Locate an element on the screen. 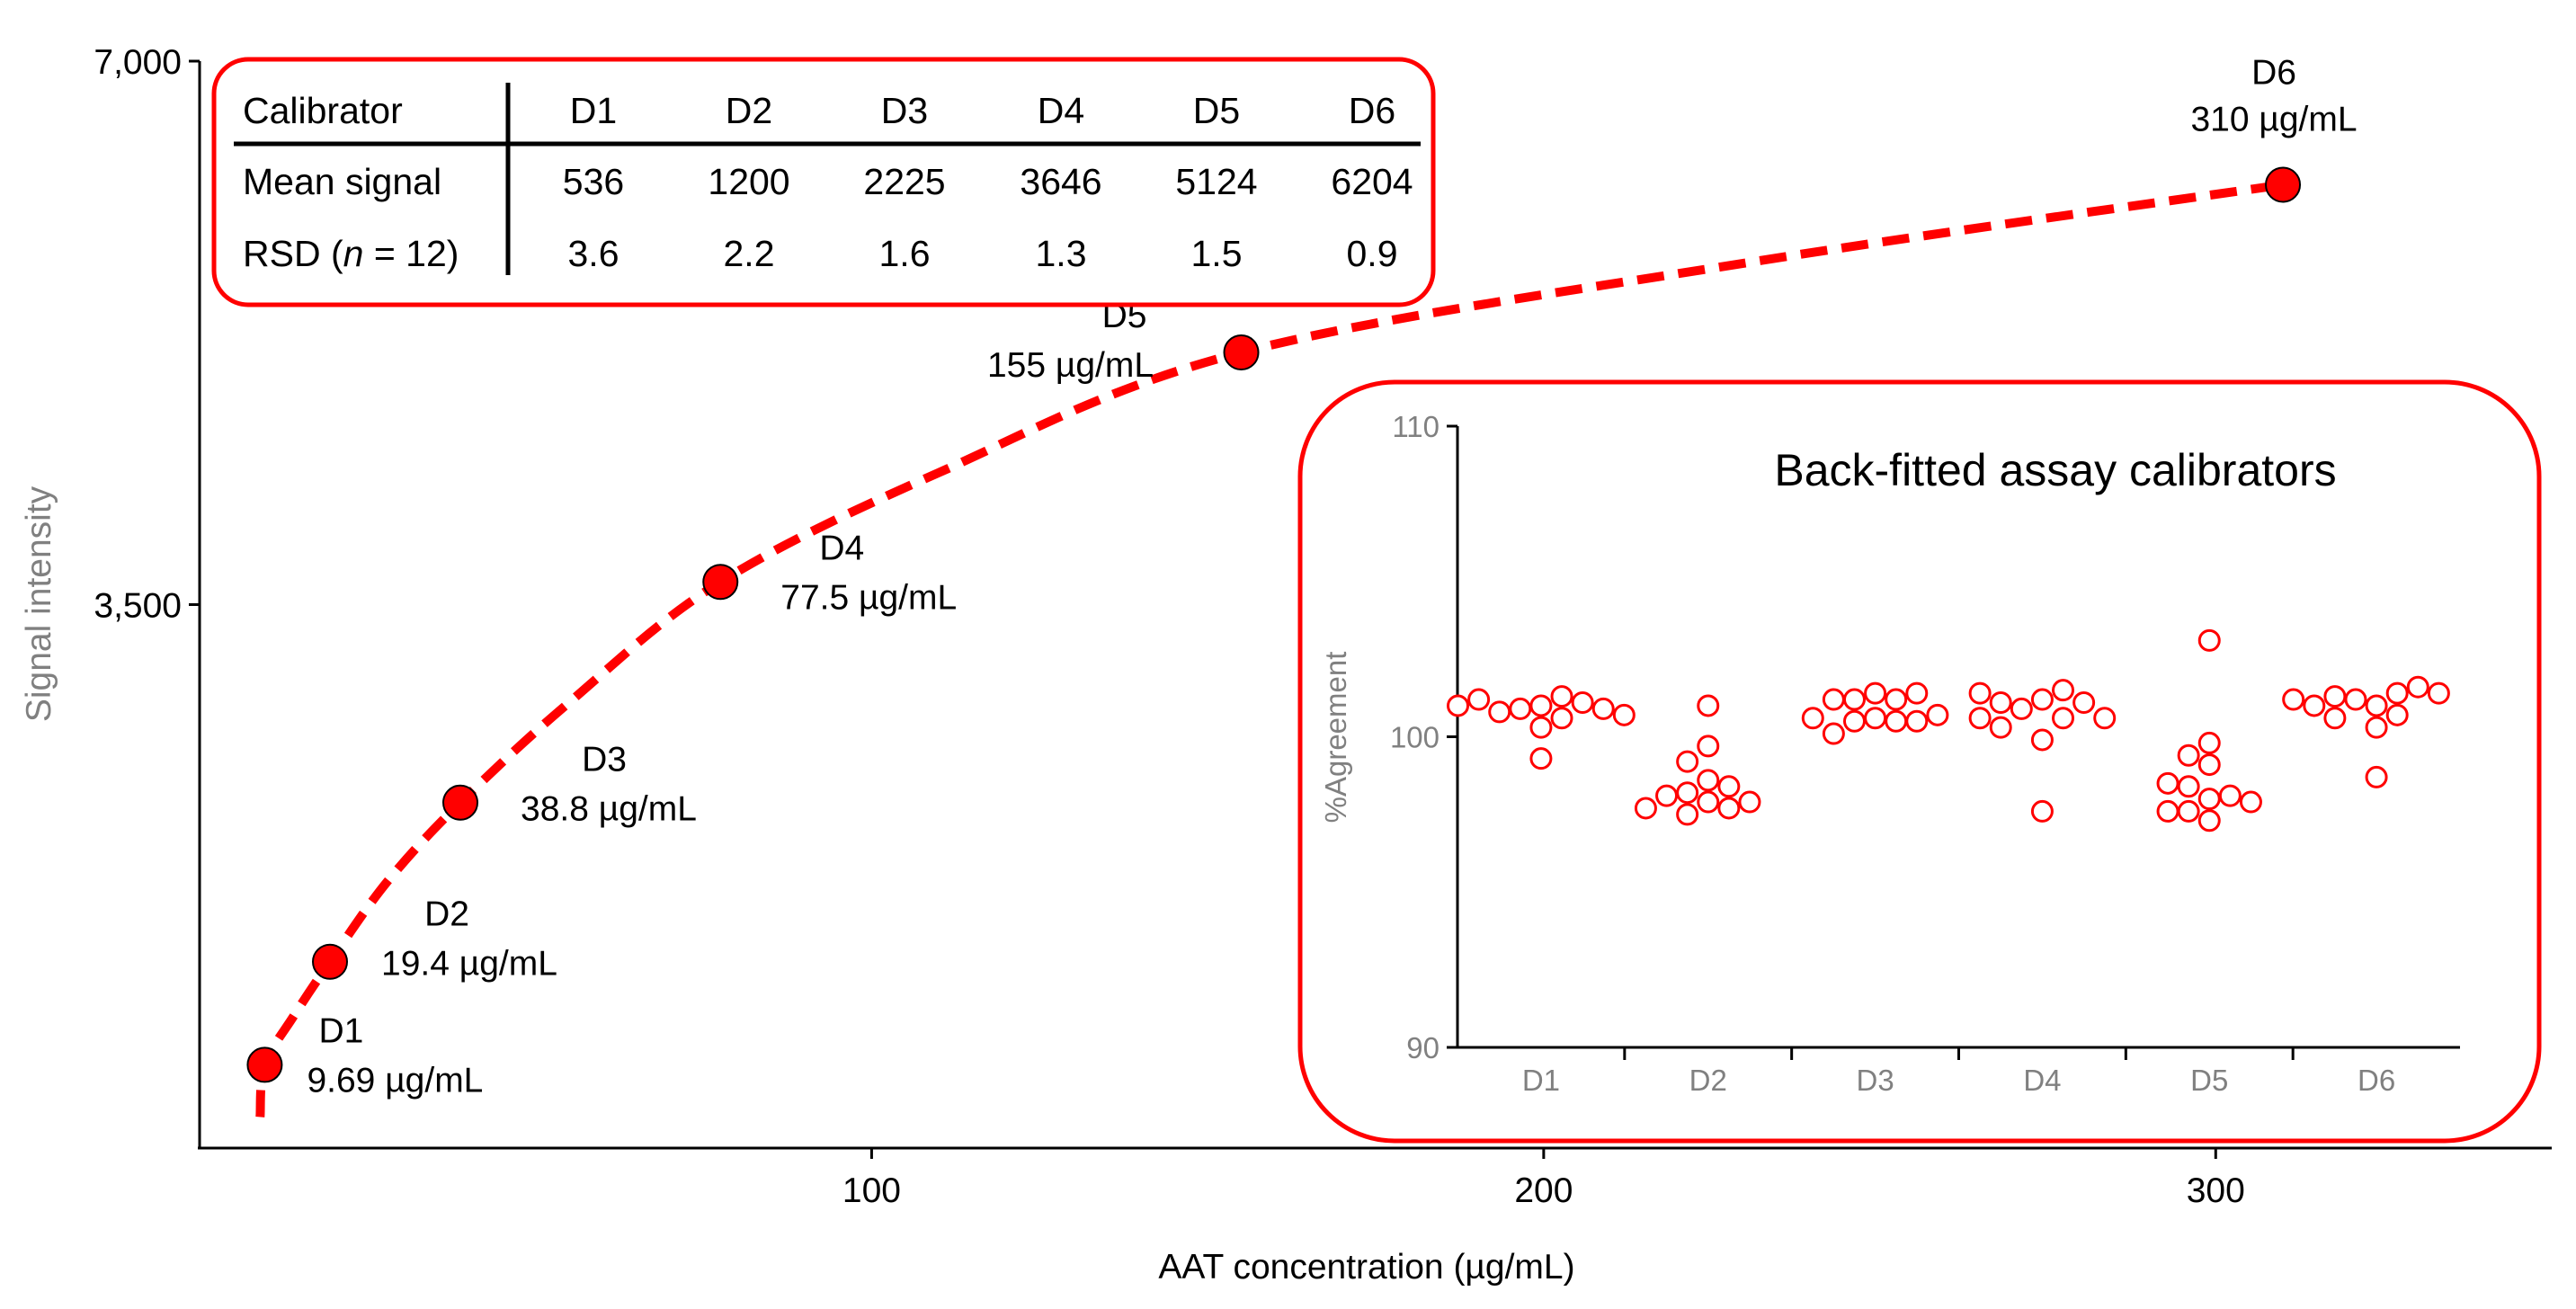  table-header-cell: D3 is located at coordinates (905, 110).